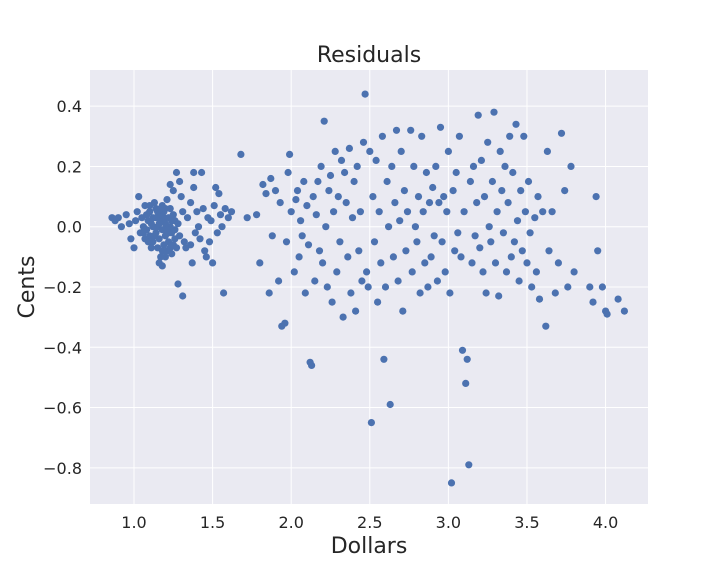 Image resolution: width=720 pixels, height=576 pixels. What do you see at coordinates (62, 287) in the screenshot?
I see `y-tick-labels: −0.8 −0.6 −0.4 −0.2 0.0 0.2 0.4` at bounding box center [62, 287].